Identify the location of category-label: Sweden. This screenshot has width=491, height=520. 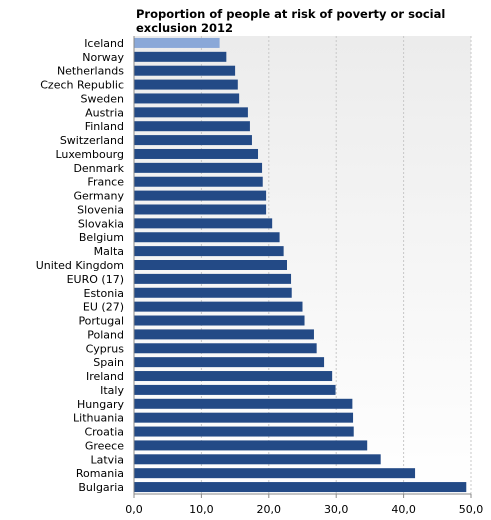
(102, 98).